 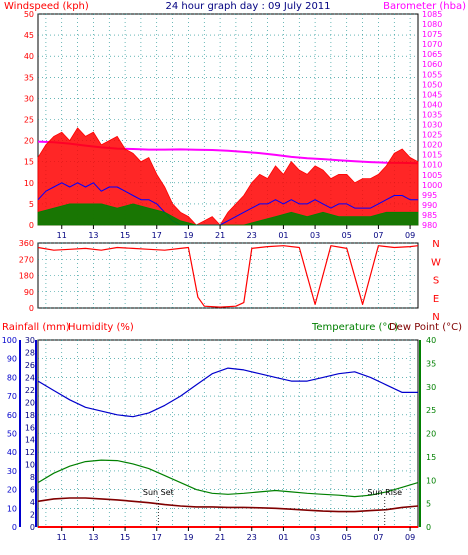 I want to click on humidity-tick-label: 40, so click(x=12, y=452).